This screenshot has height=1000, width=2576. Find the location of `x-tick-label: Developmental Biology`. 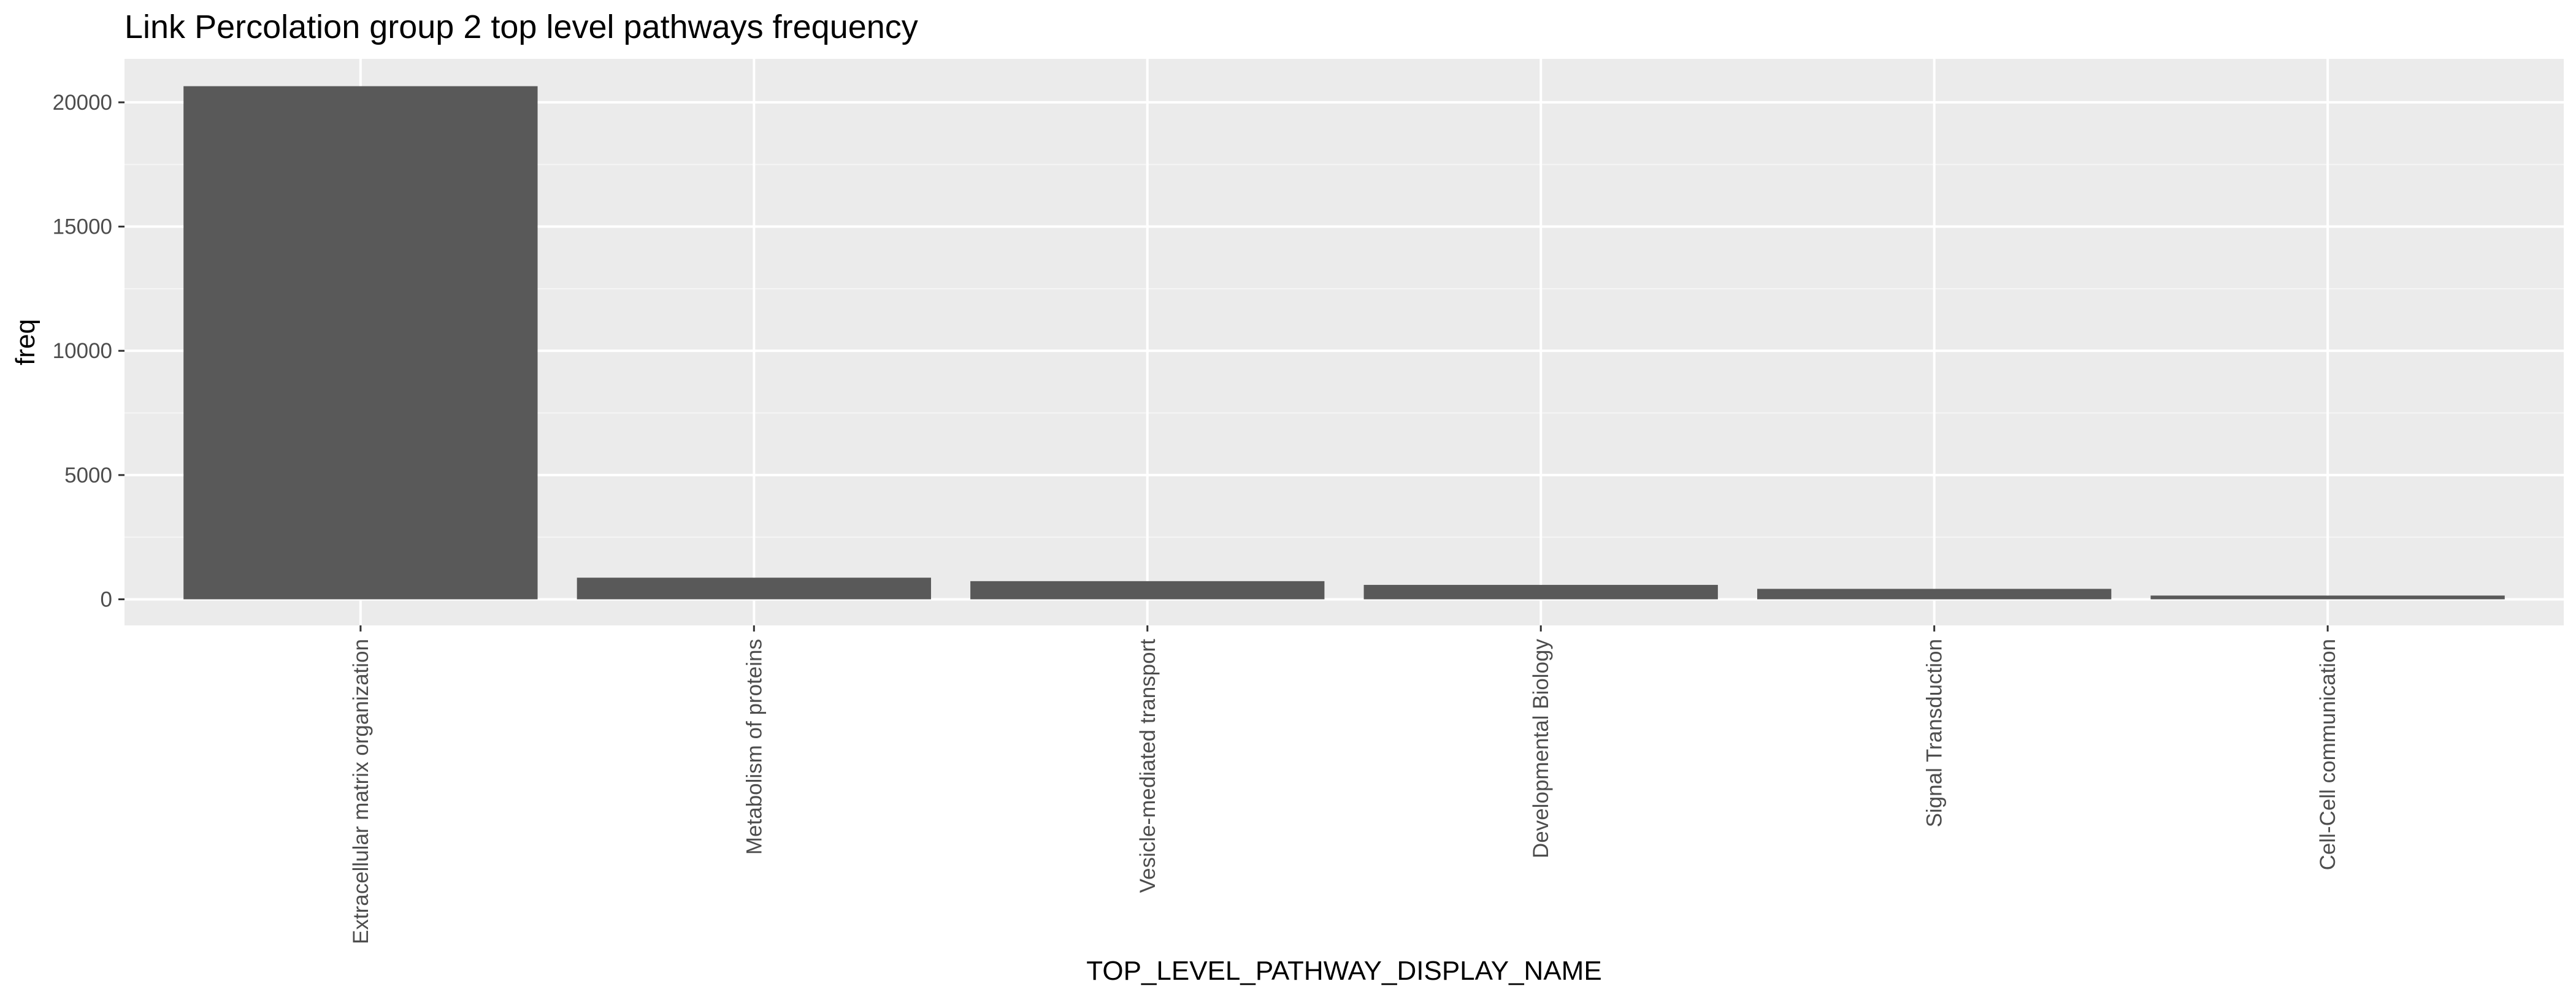

x-tick-label: Developmental Biology is located at coordinates (1541, 748).